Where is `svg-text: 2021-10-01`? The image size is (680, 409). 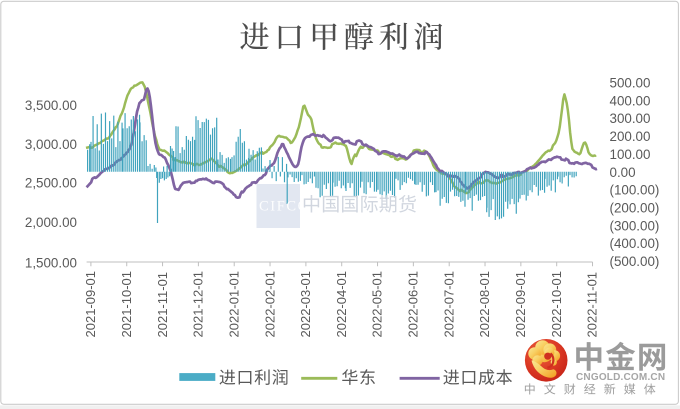
svg-text: 2021-10-01 is located at coordinates (126, 304).